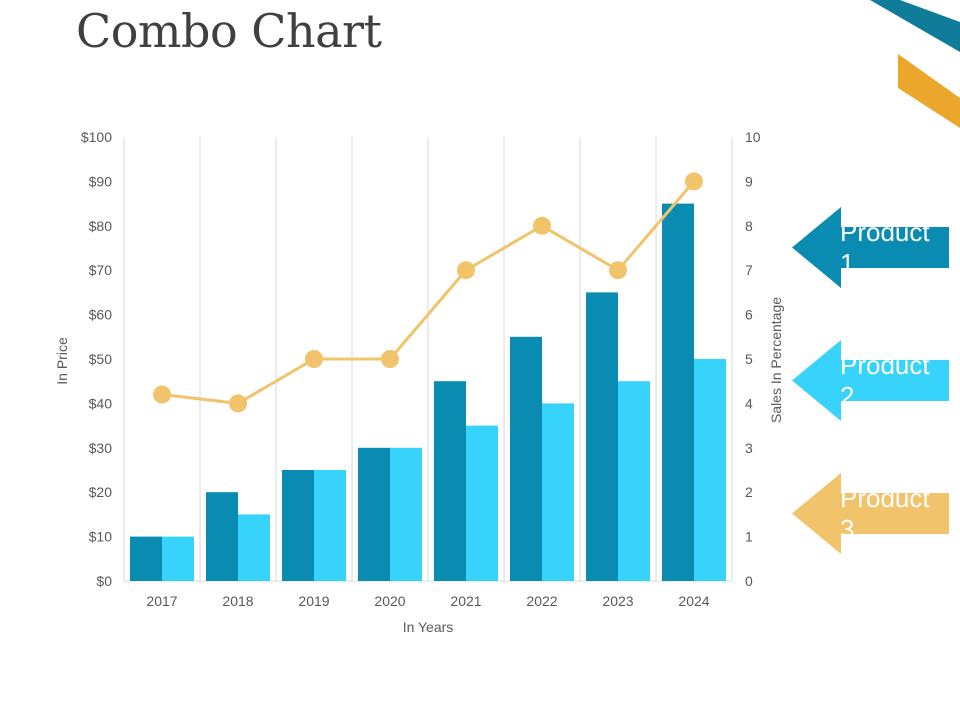  Describe the element at coordinates (617, 601) in the screenshot. I see `x-tick-label: 2023` at that location.